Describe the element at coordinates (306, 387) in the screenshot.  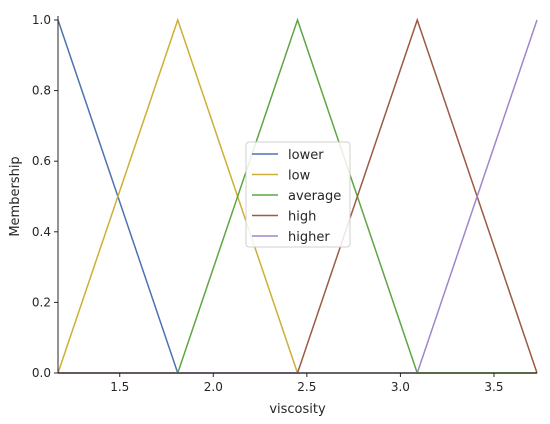
I see `x-tick-label: 2.5` at that location.